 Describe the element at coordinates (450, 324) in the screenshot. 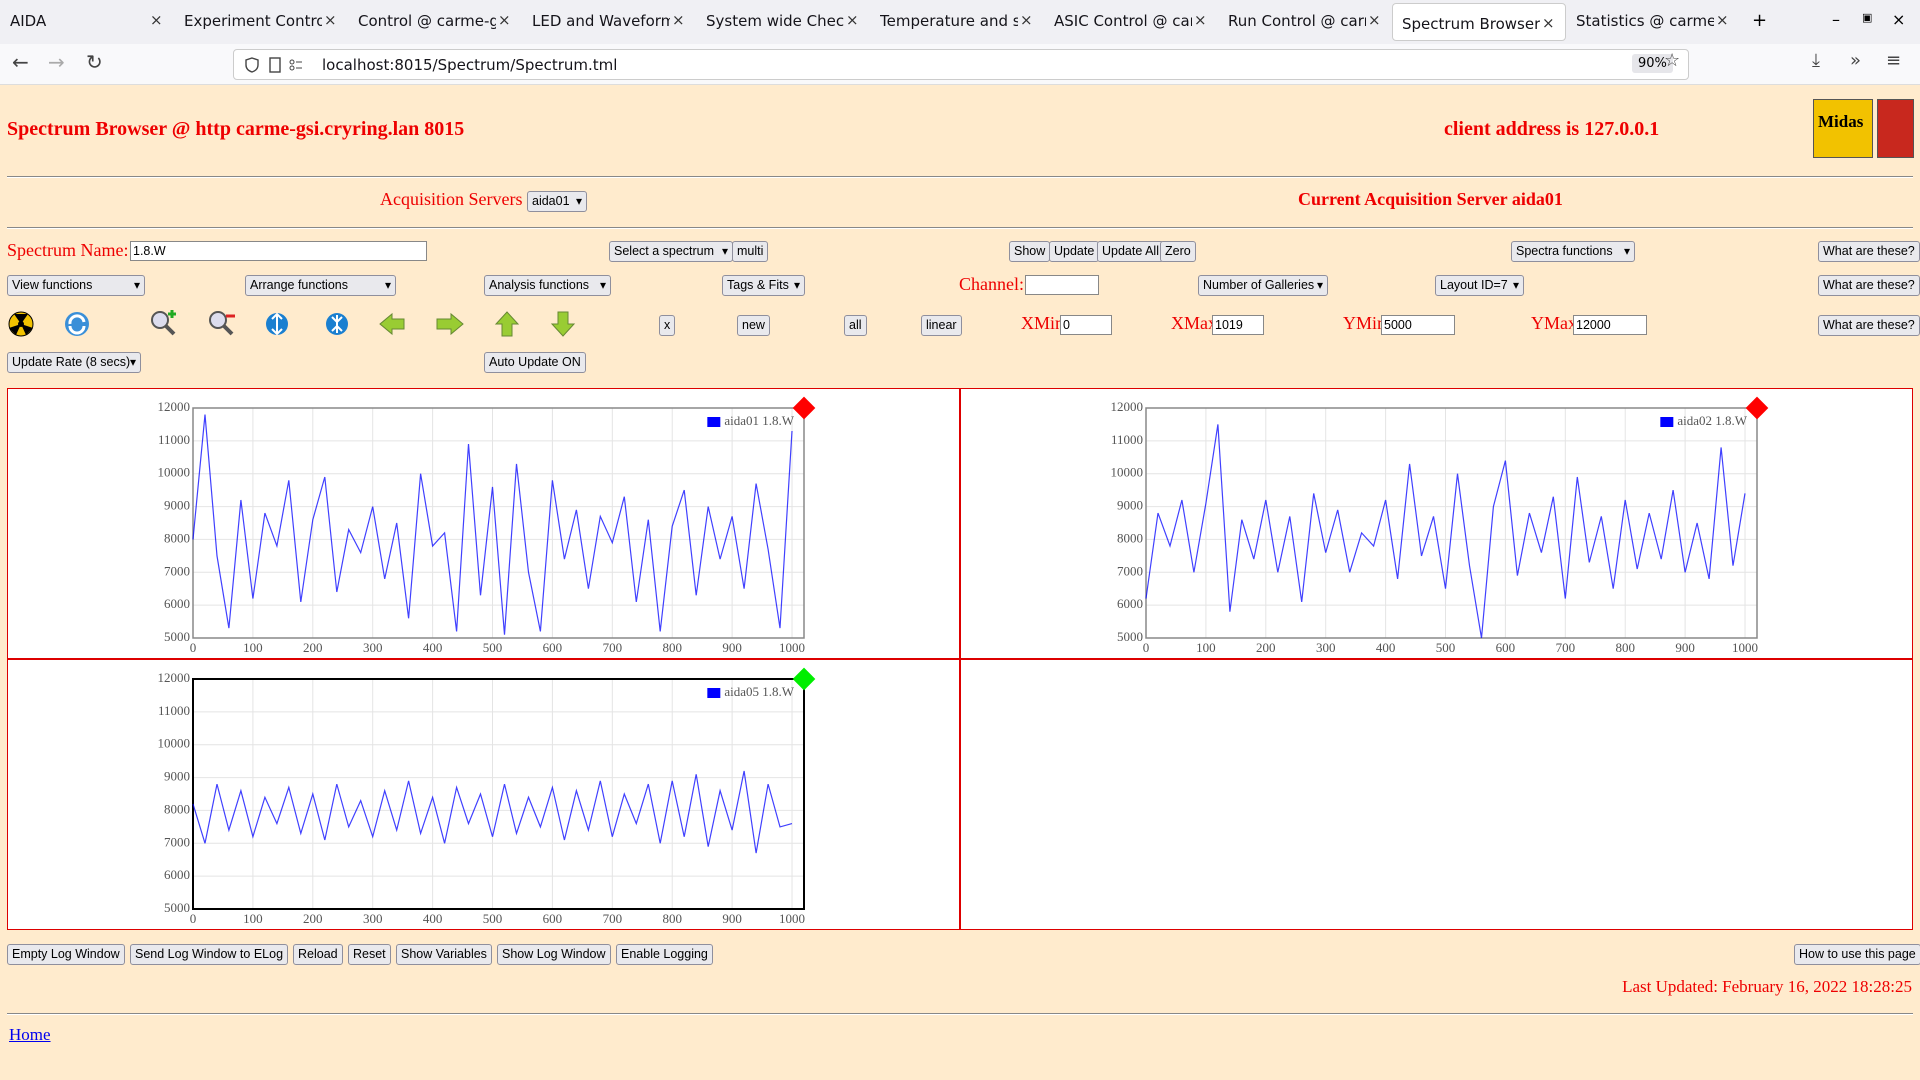

I see `right-arrow-icon` at that location.